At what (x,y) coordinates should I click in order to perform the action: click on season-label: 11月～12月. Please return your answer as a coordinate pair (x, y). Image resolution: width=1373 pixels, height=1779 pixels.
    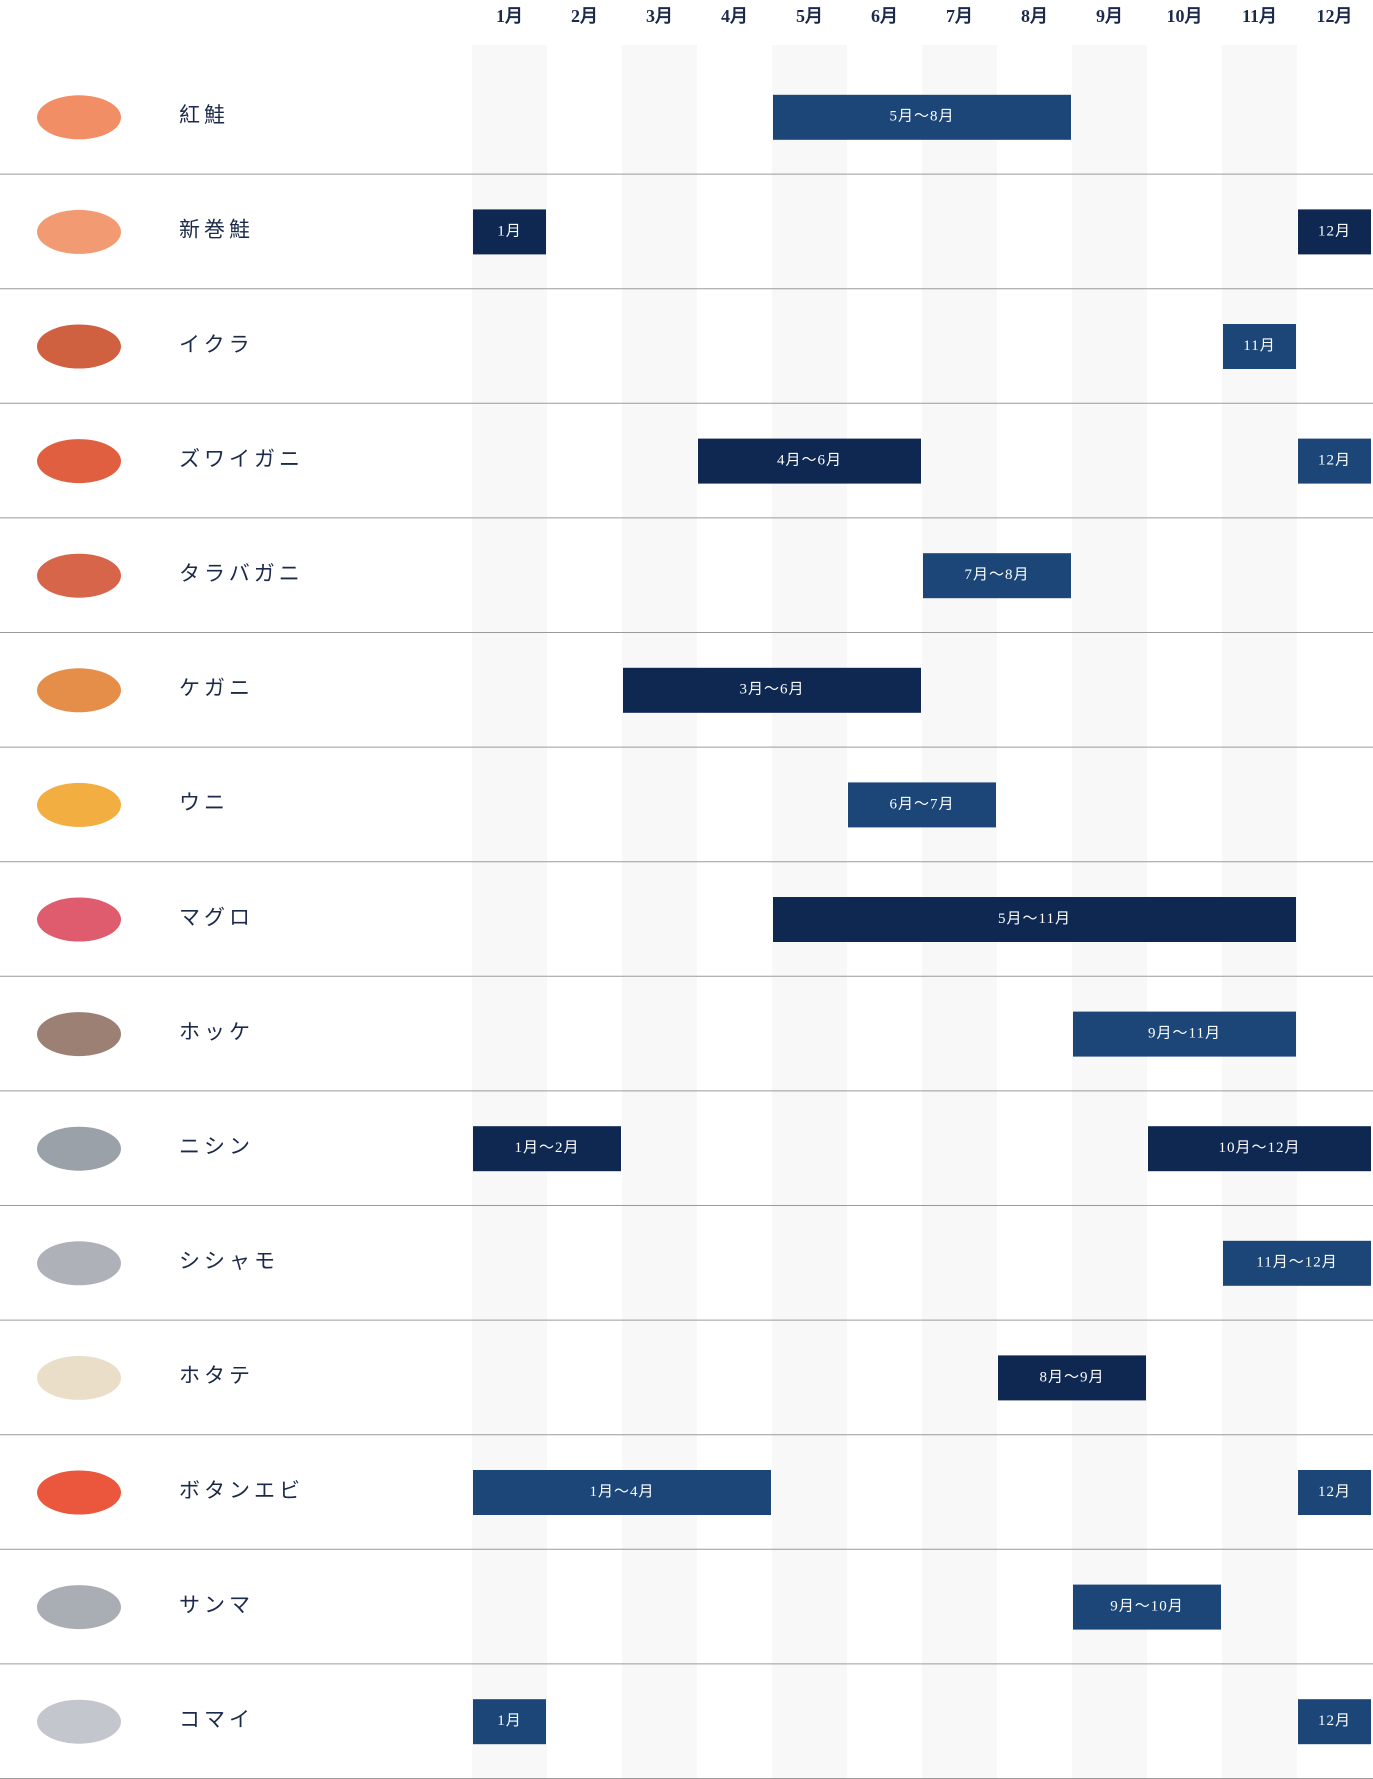
    Looking at the image, I should click on (1296, 1263).